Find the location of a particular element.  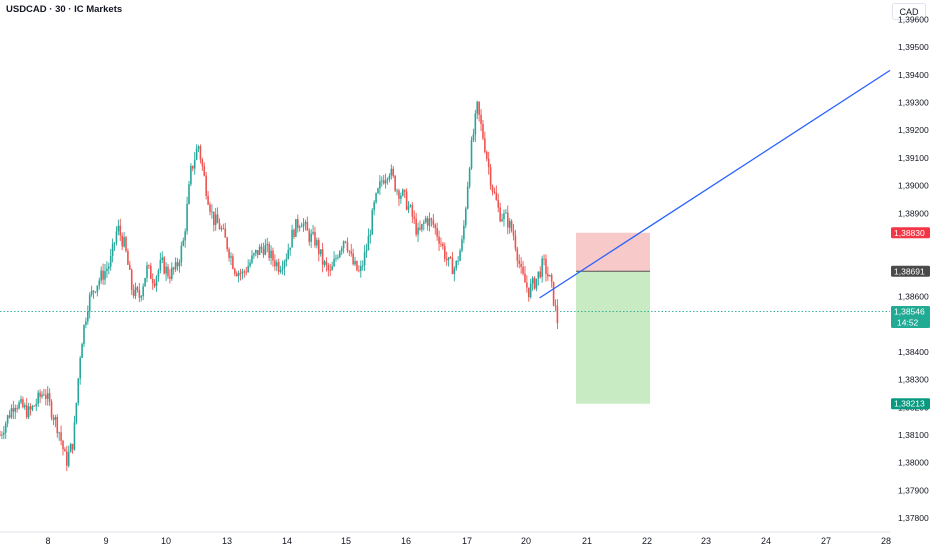

price-tick-label: 1,38300 is located at coordinates (913, 380).